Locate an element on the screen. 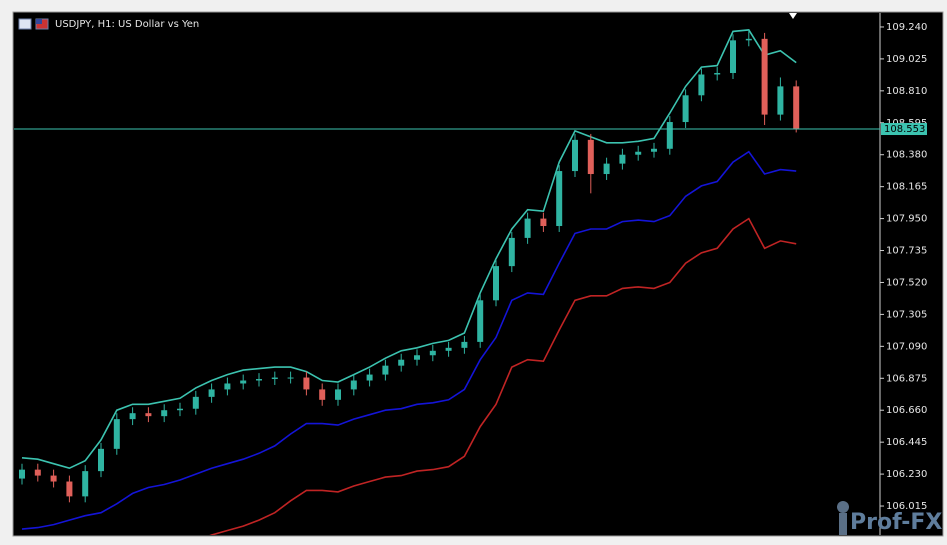 This screenshot has width=947, height=545. y-tick-label: 107.520 is located at coordinates (906, 282).